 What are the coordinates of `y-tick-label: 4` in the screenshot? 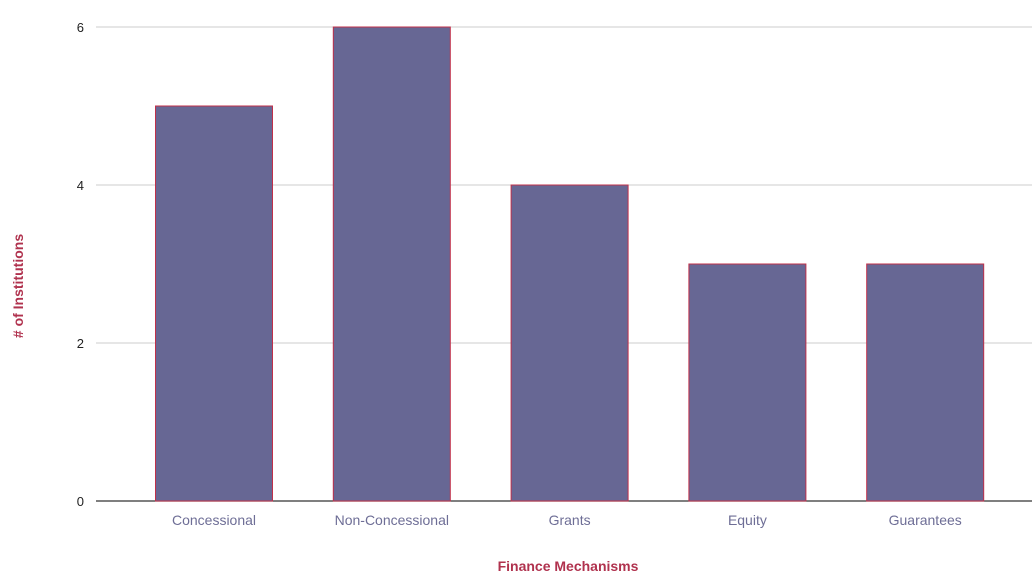 It's located at (80, 185).